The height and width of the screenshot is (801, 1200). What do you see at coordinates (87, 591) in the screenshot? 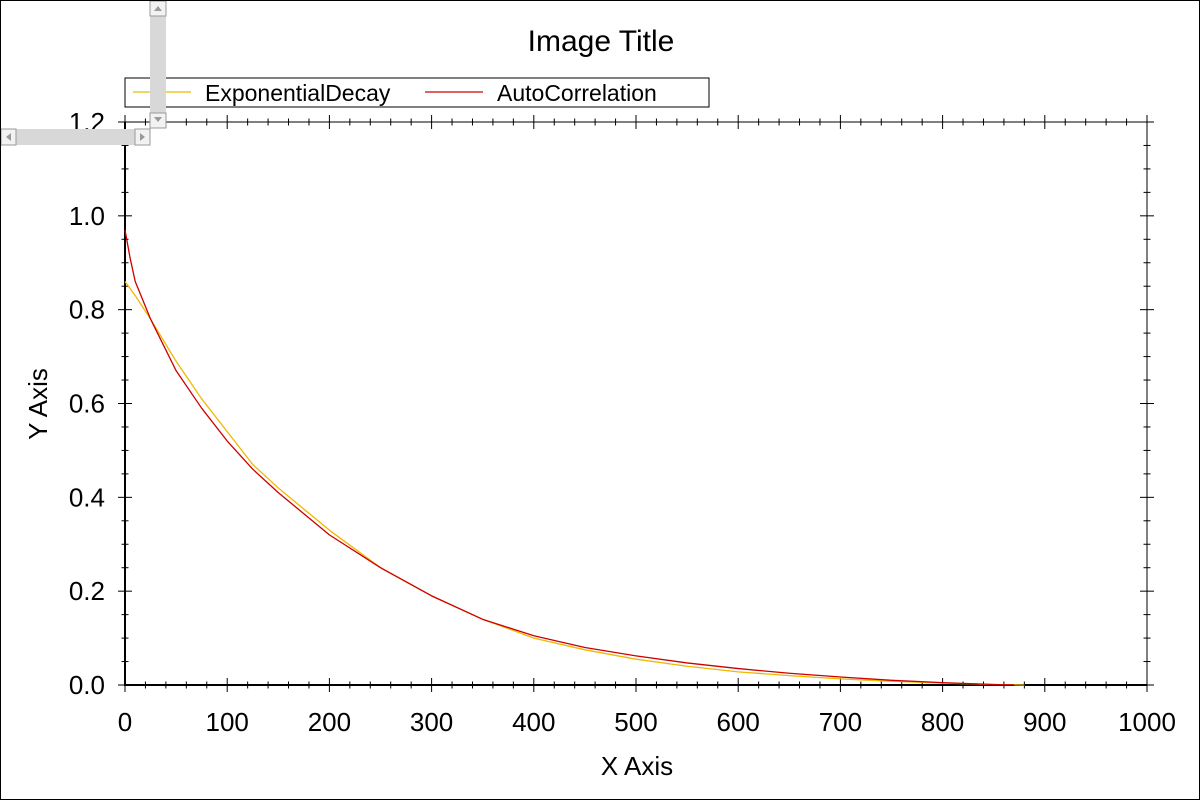
I see `y-tick-label: 0.2` at bounding box center [87, 591].